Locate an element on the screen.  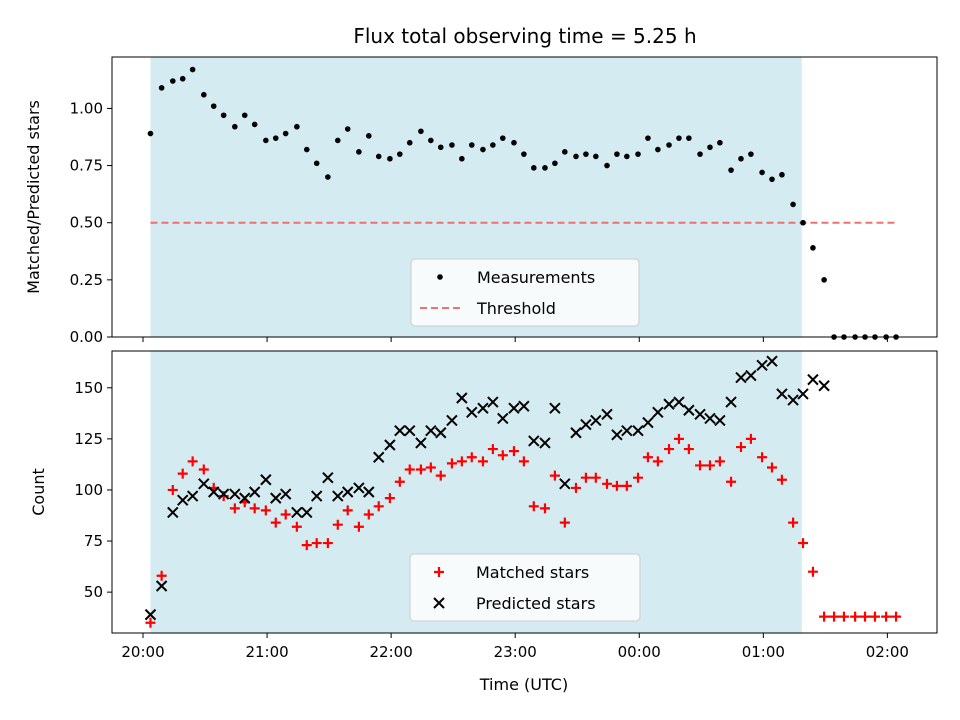
y-tick-label: 125 is located at coordinates (88, 439).